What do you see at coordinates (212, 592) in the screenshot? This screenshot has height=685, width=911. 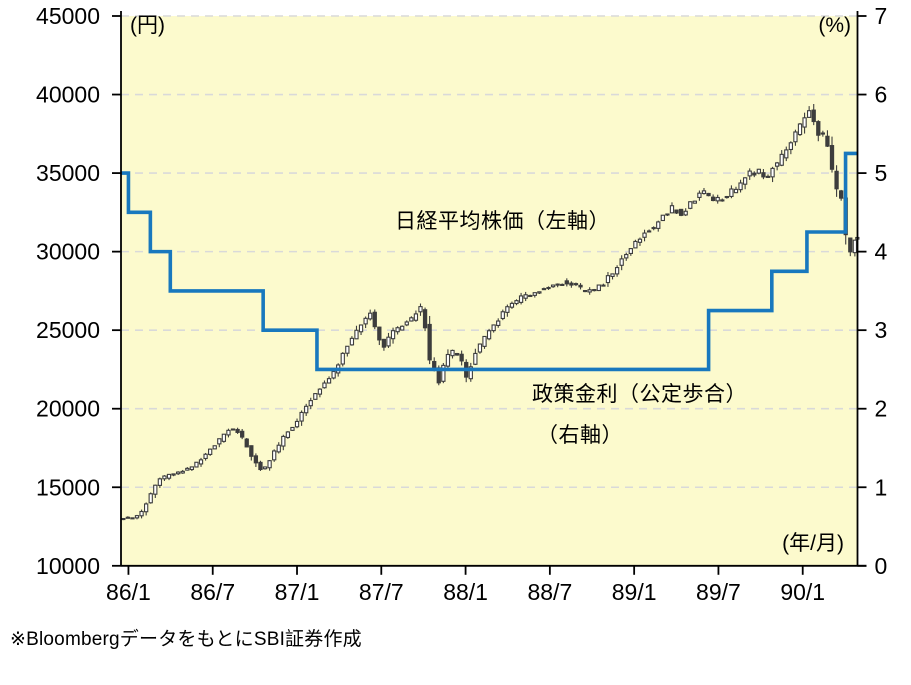 I see `x-tick-label: 86/7` at bounding box center [212, 592].